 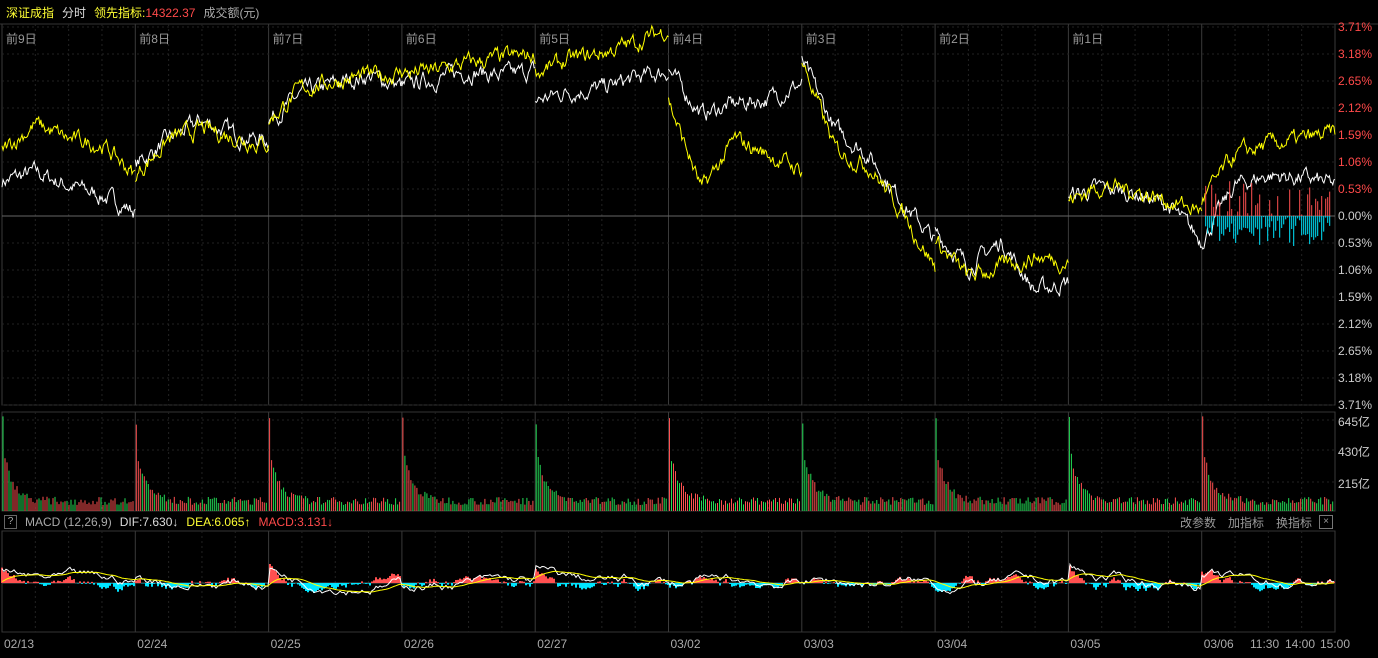 What do you see at coordinates (218, 522) in the screenshot?
I see `dea-value: DEA:6.065↑` at bounding box center [218, 522].